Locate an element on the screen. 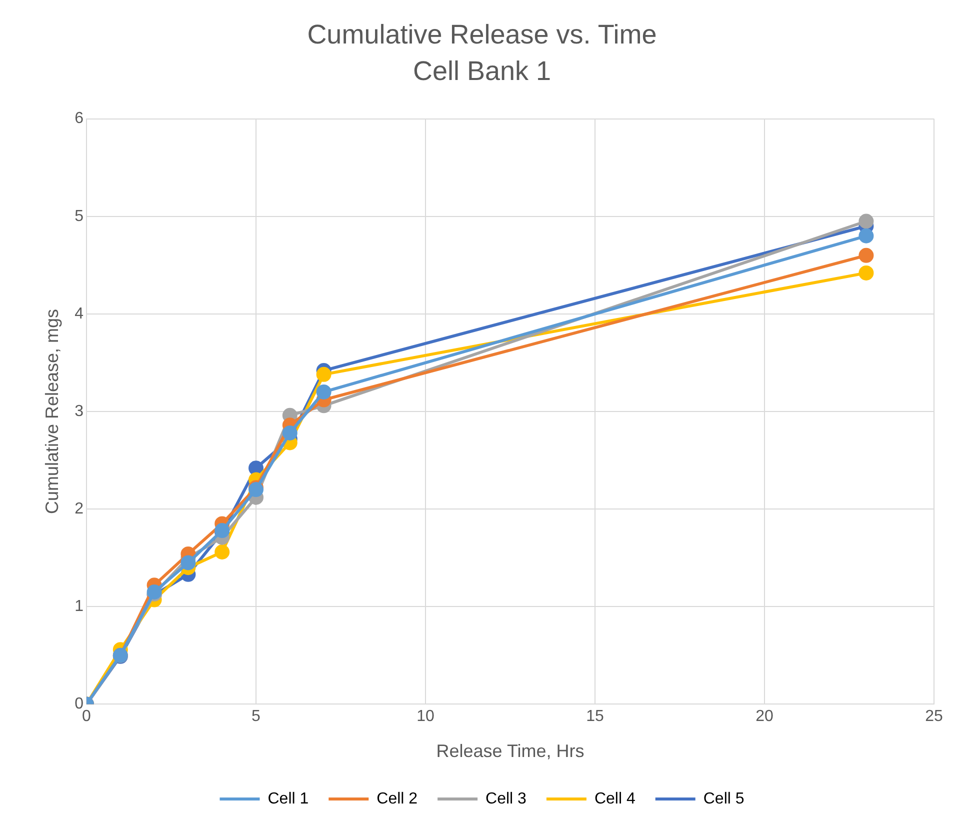  legend-label: Cell 1 is located at coordinates (288, 799).